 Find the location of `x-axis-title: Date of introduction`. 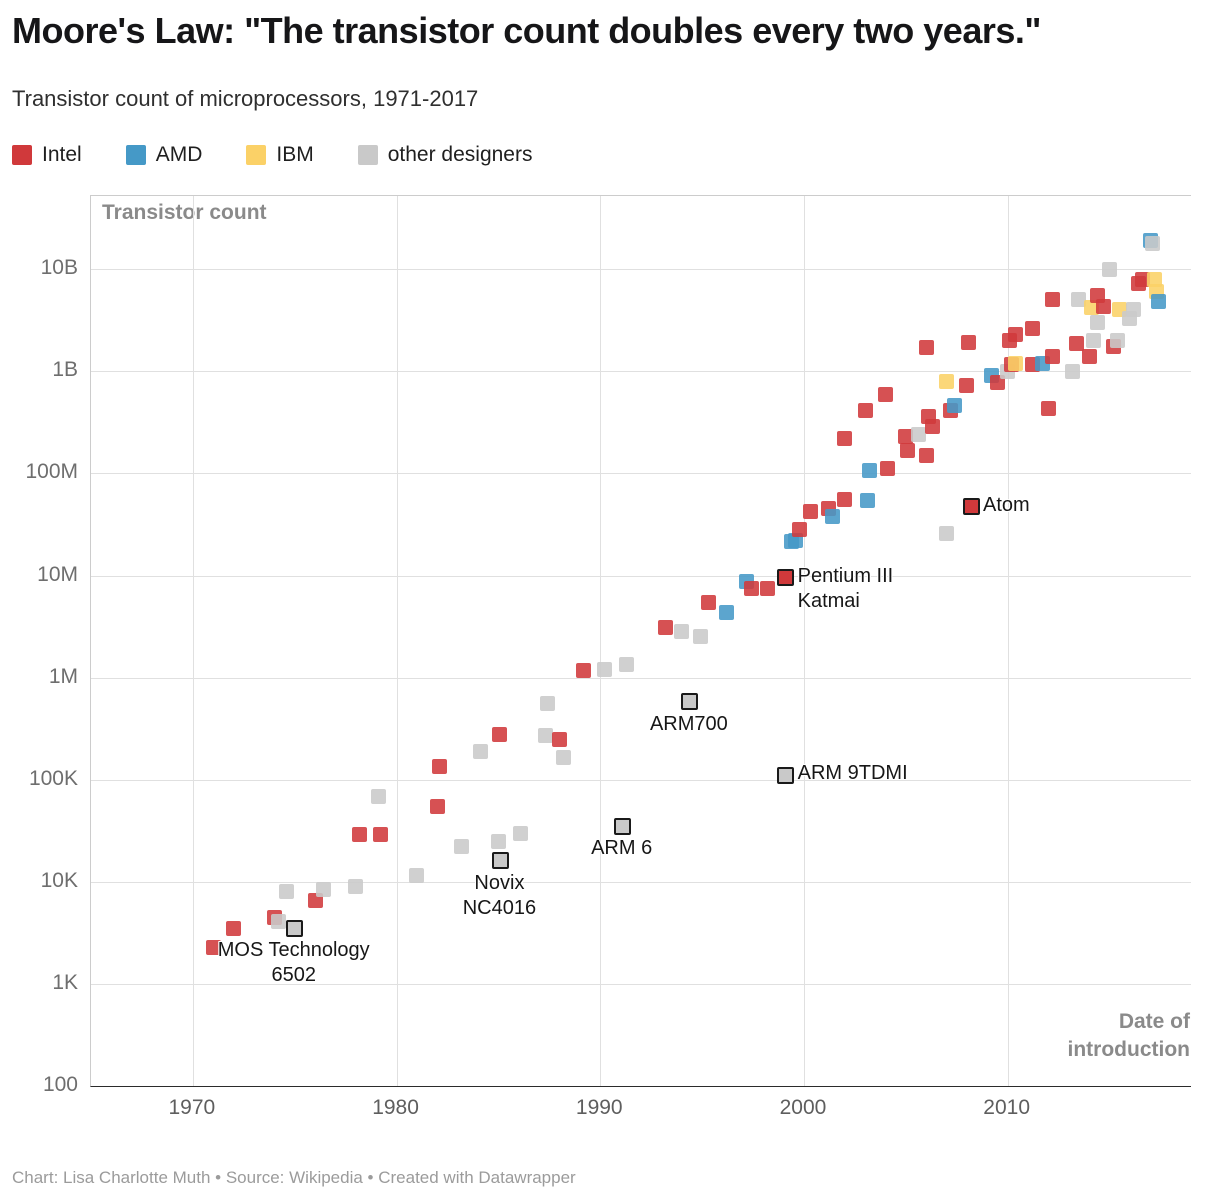

x-axis-title: Date of introduction is located at coordinates (1128, 1035).